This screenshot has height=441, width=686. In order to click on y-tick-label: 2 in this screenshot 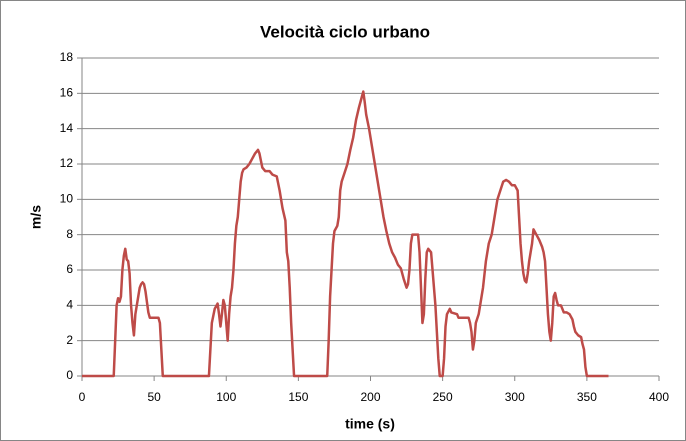, I will do `click(69, 340)`.